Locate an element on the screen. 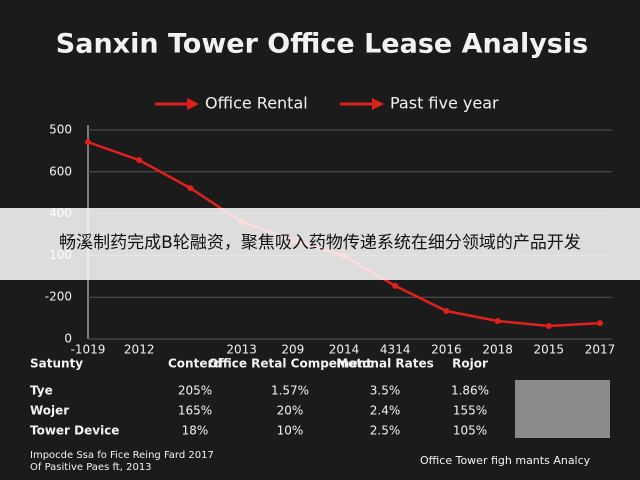 This screenshot has height=480, width=640. table-cell: 1.86% is located at coordinates (470, 391).